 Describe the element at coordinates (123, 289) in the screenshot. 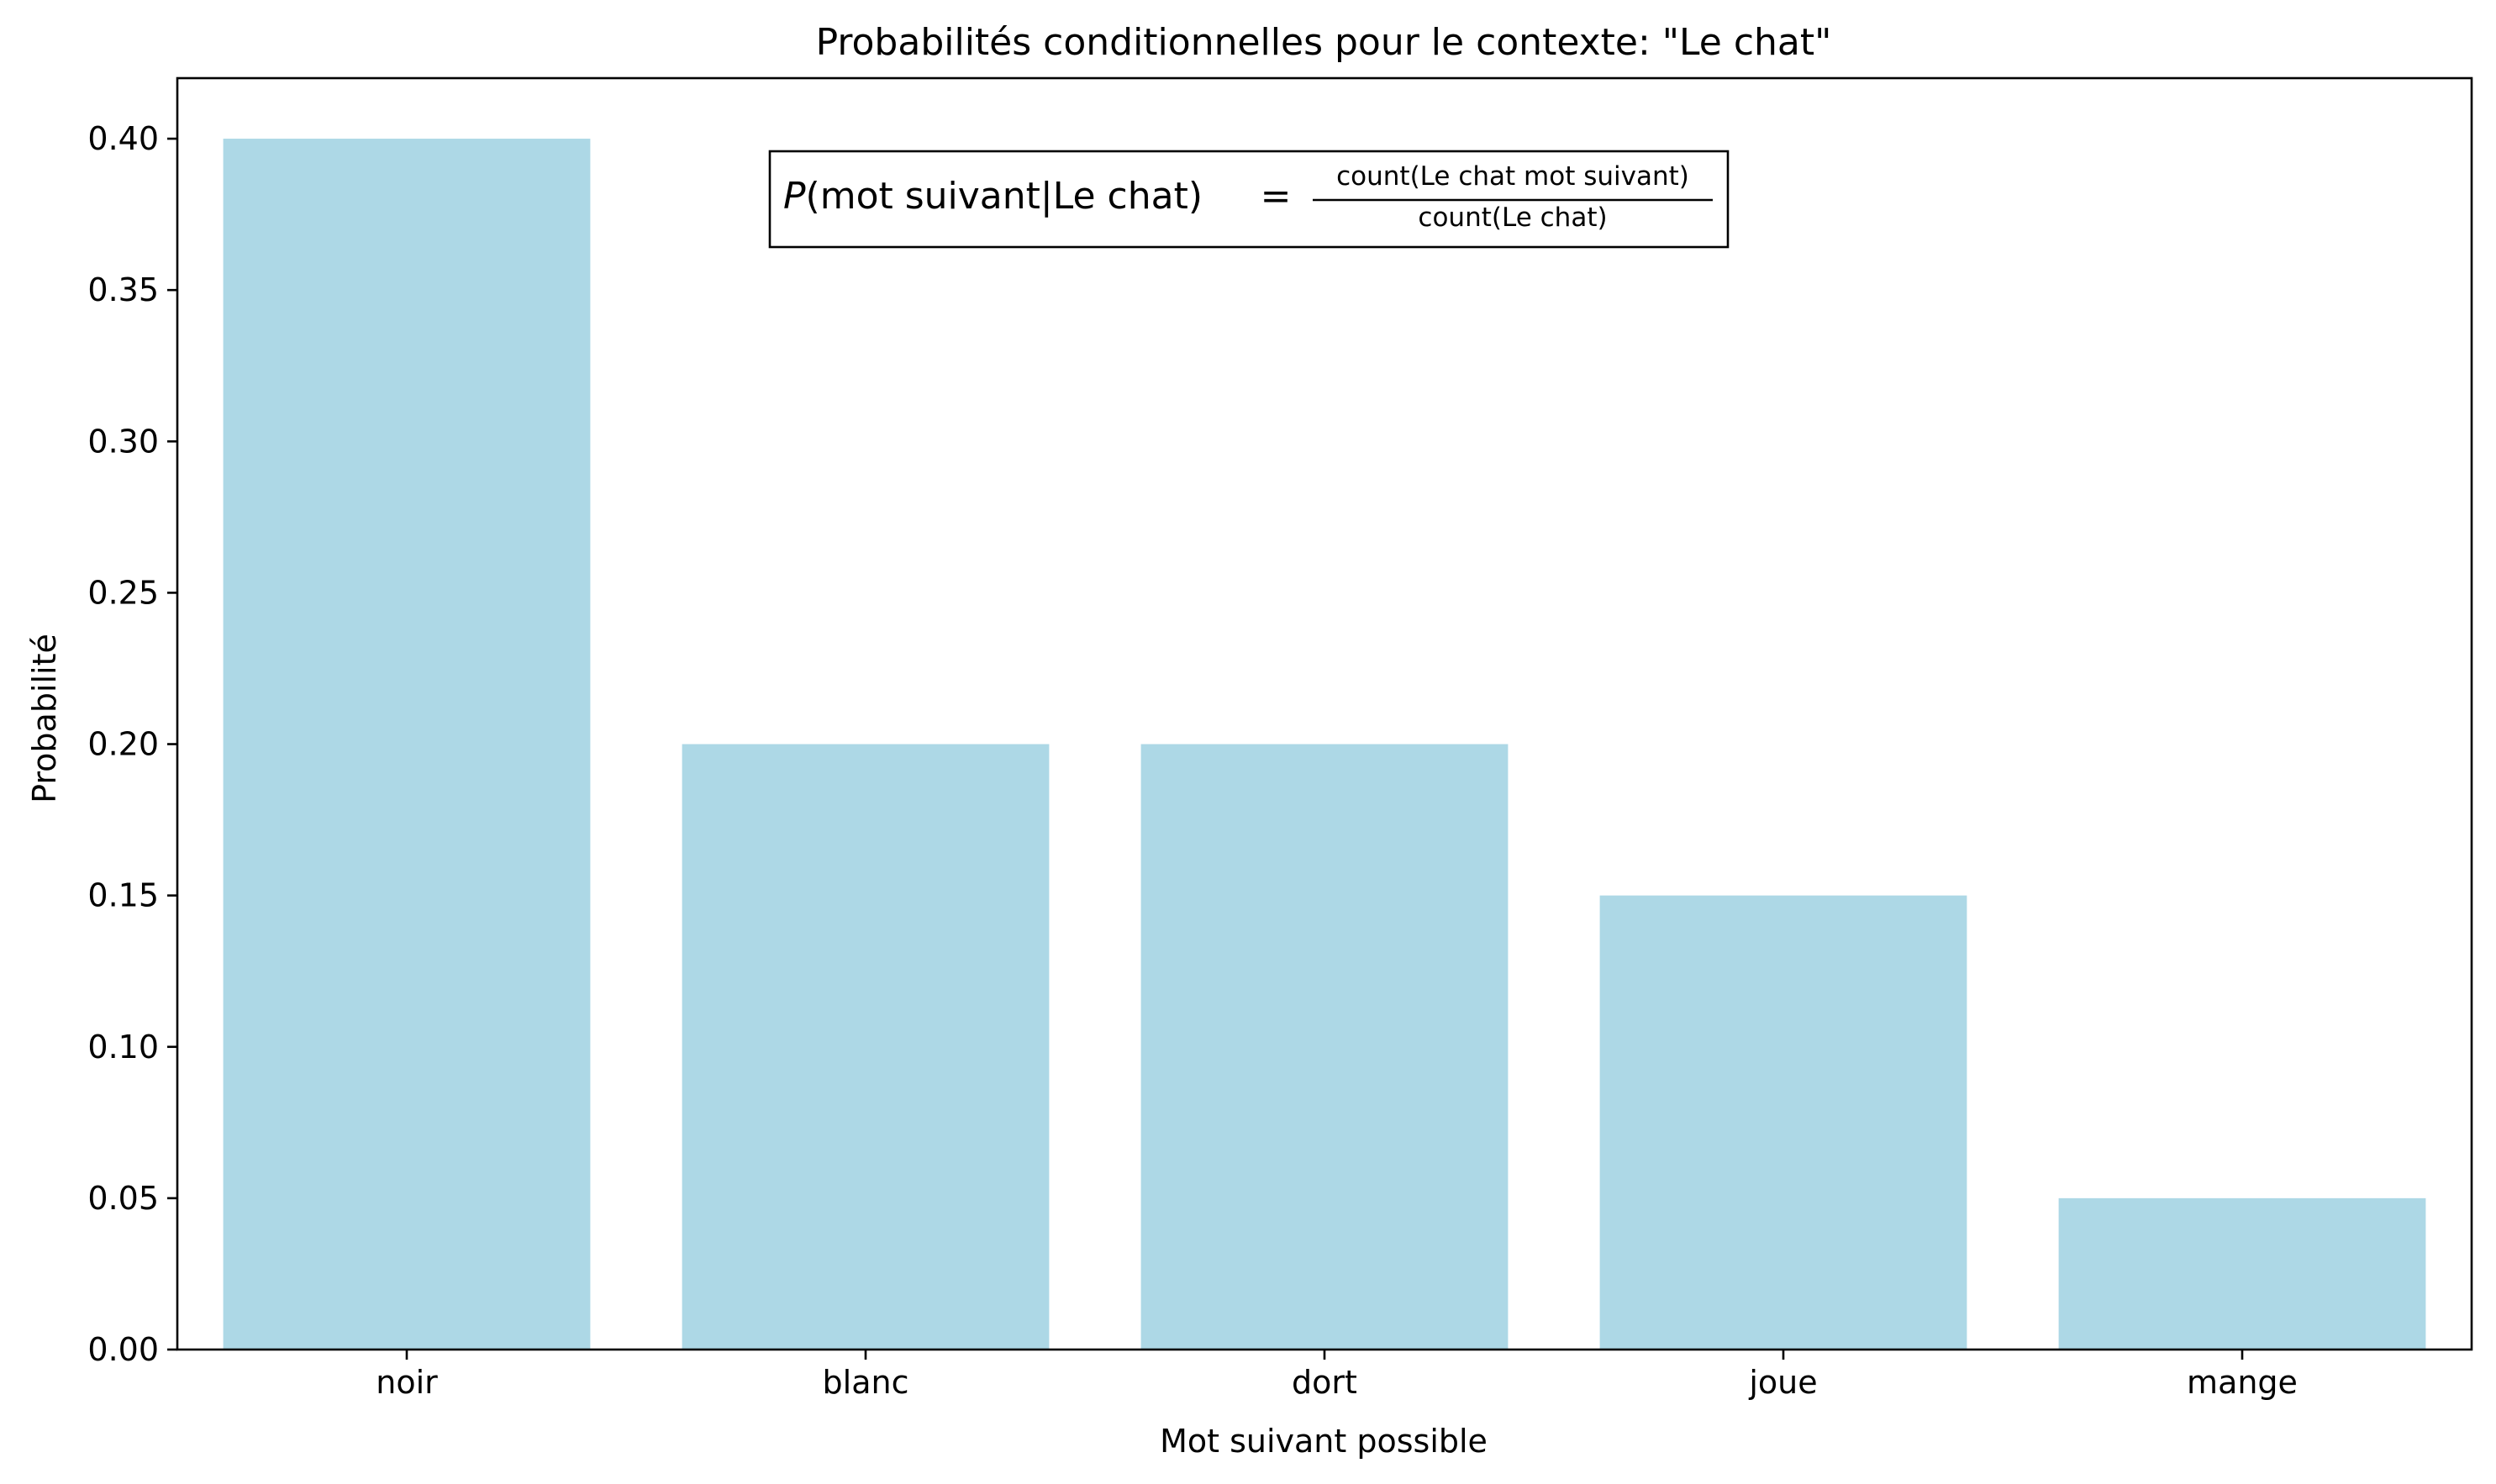

I see `y-tick-label: 0.35` at that location.